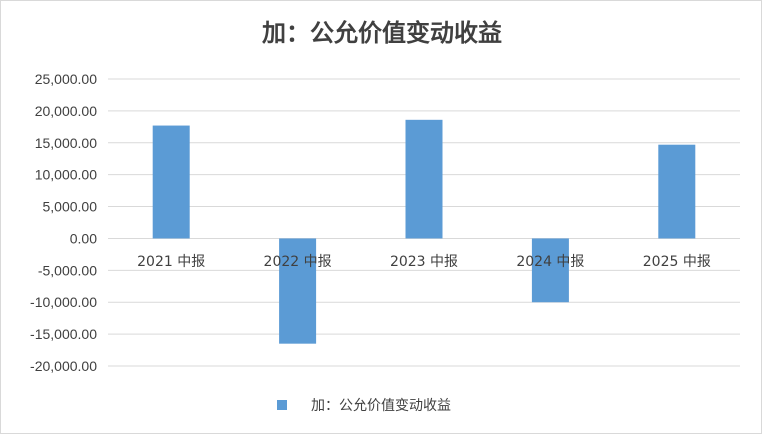 The image size is (762, 435). What do you see at coordinates (282, 405) in the screenshot?
I see `legend-swatch` at bounding box center [282, 405].